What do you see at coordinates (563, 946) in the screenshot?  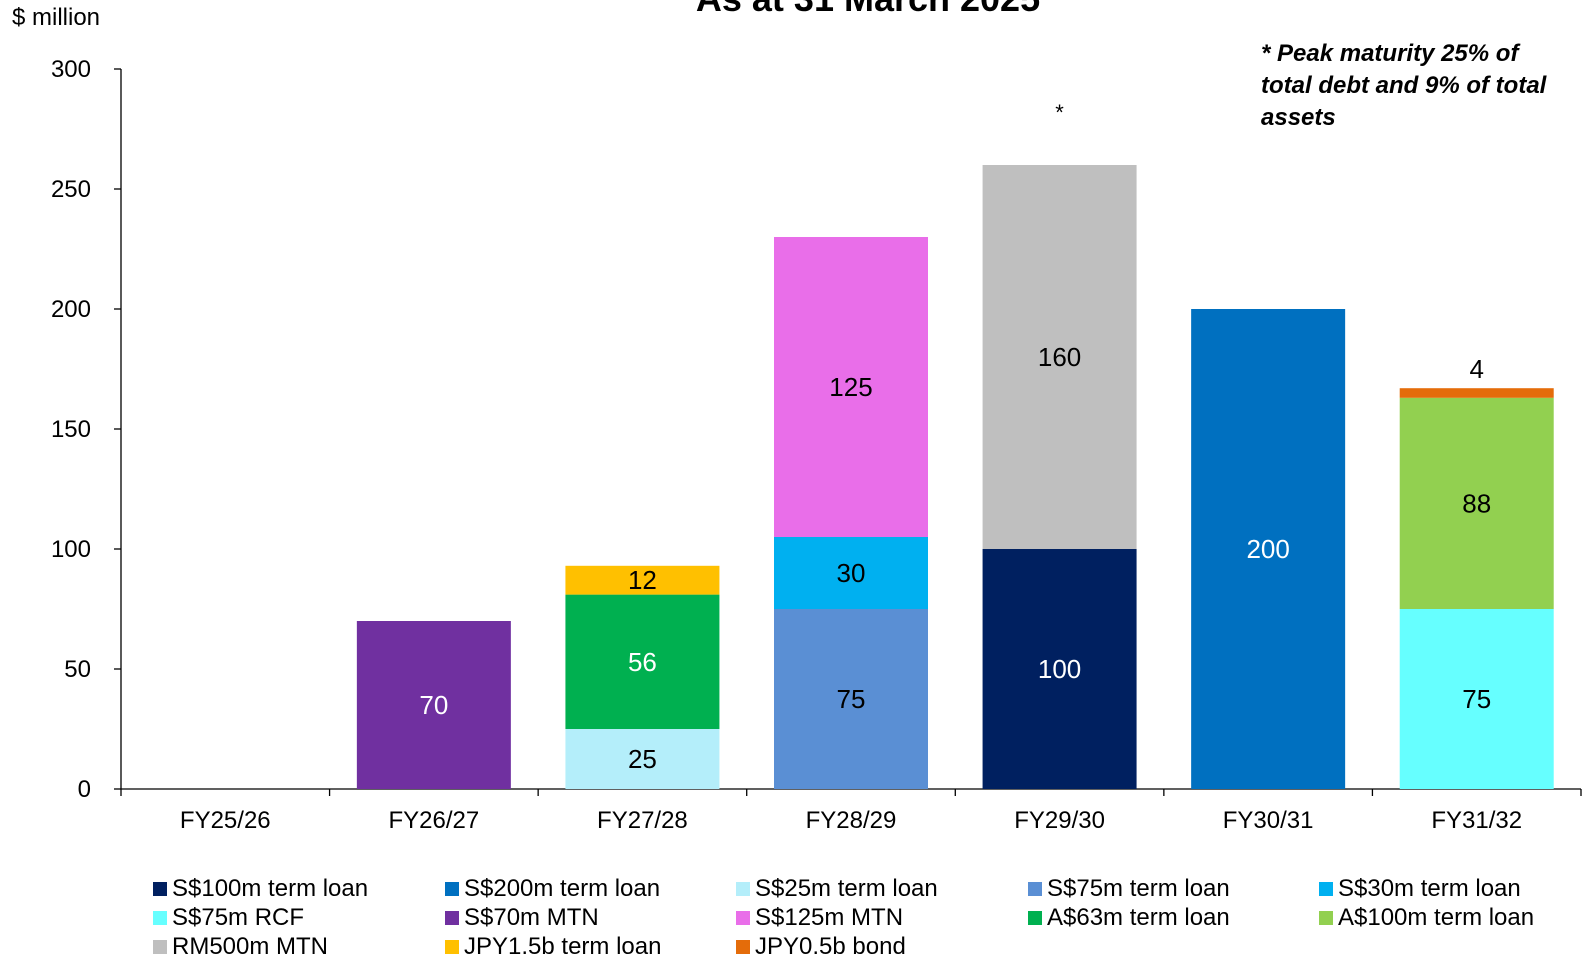 I see `legend-label: JPY1.5b term loan` at bounding box center [563, 946].